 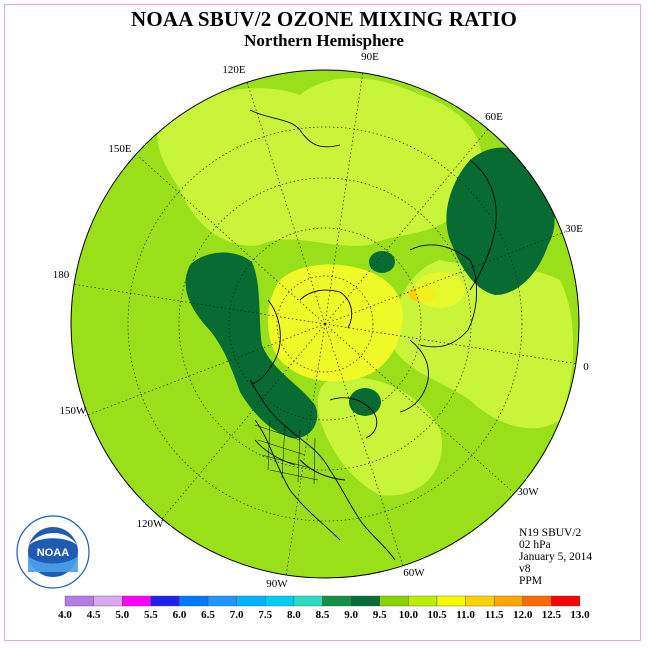 What do you see at coordinates (580, 615) in the screenshot?
I see `legend-tick-label: 13.0` at bounding box center [580, 615].